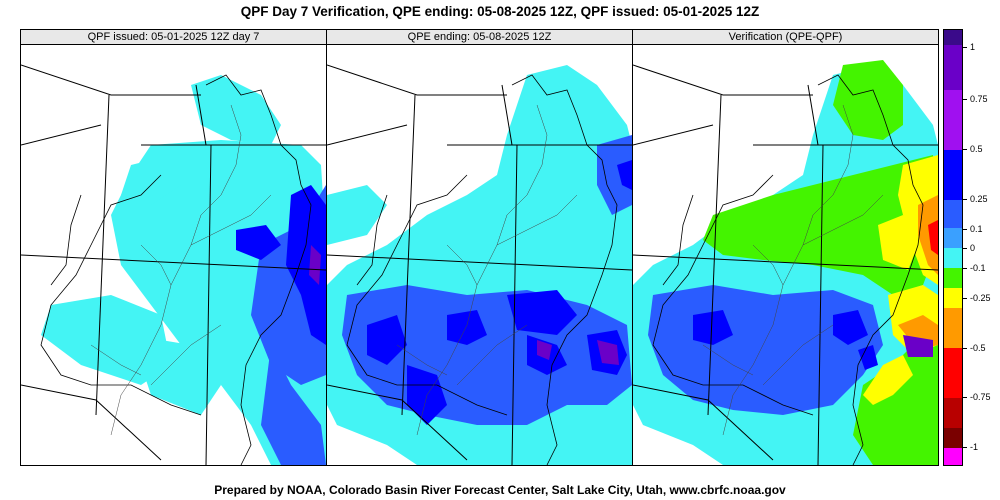 The width and height of the screenshot is (1000, 500). Describe the element at coordinates (976, 229) in the screenshot. I see `legend-label: 0.1` at that location.